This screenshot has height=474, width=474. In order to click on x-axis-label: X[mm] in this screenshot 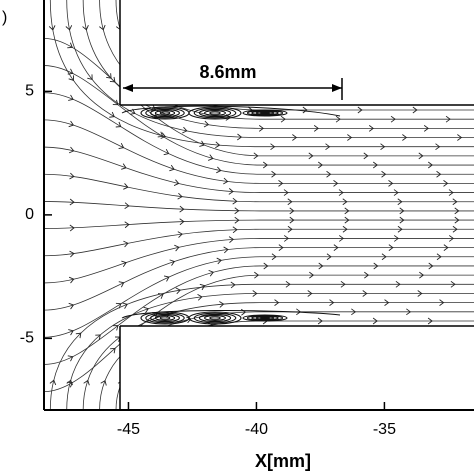, I will do `click(283, 461)`.